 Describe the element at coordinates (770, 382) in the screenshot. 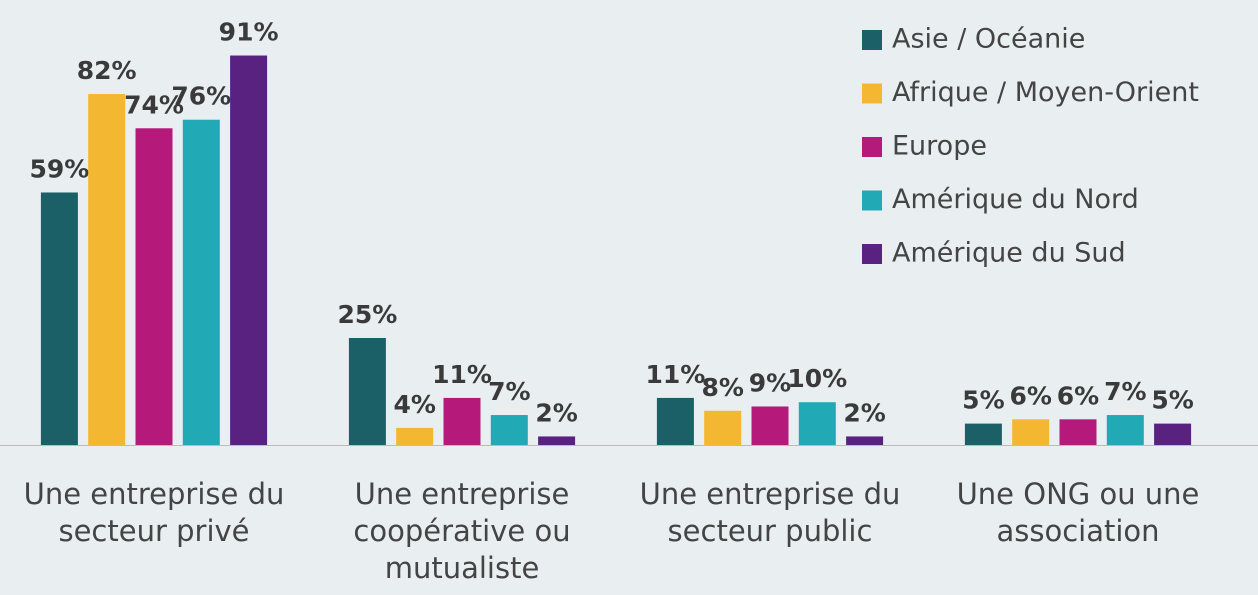

I see `value-label: 9%` at that location.